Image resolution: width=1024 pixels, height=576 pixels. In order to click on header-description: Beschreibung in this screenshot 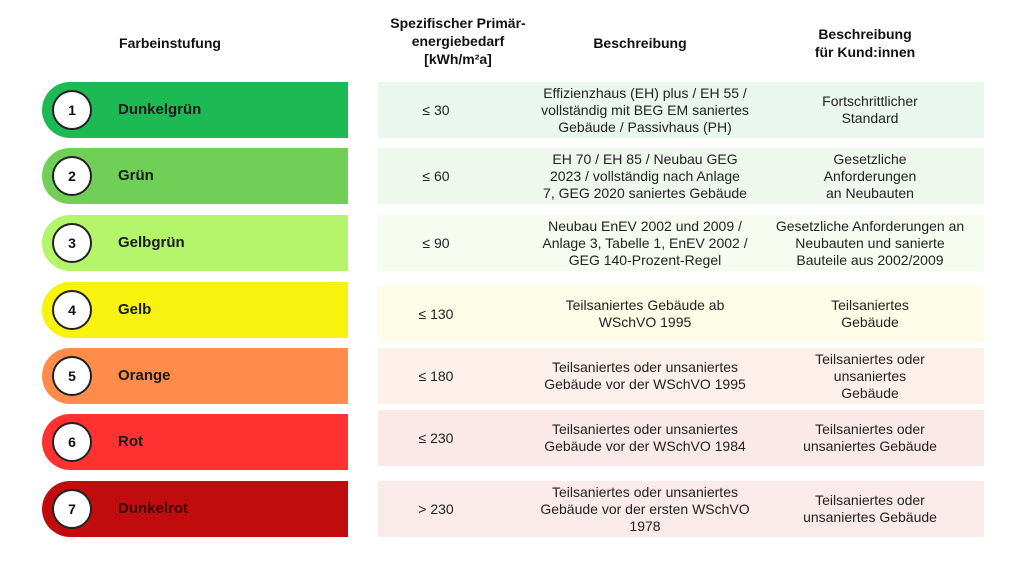, I will do `click(640, 43)`.